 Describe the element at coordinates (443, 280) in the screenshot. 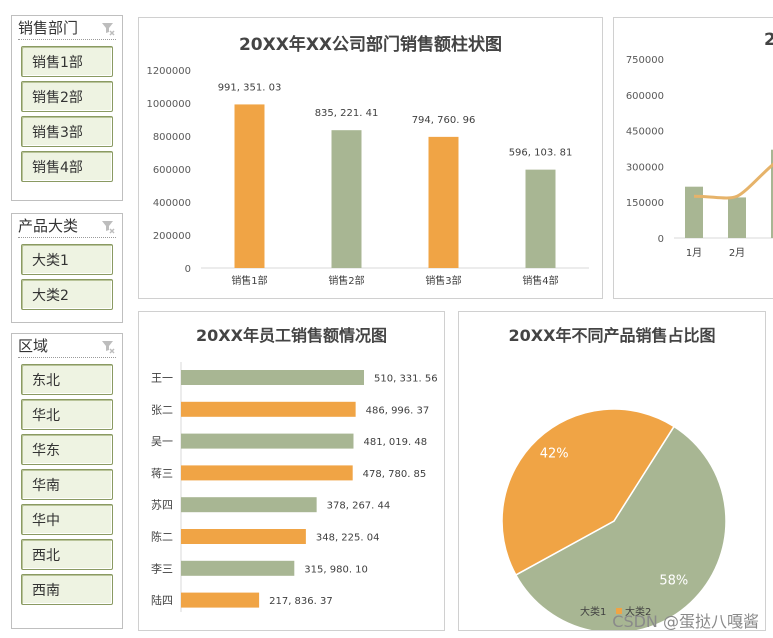

I see `x-tick-label: 销售3部` at that location.